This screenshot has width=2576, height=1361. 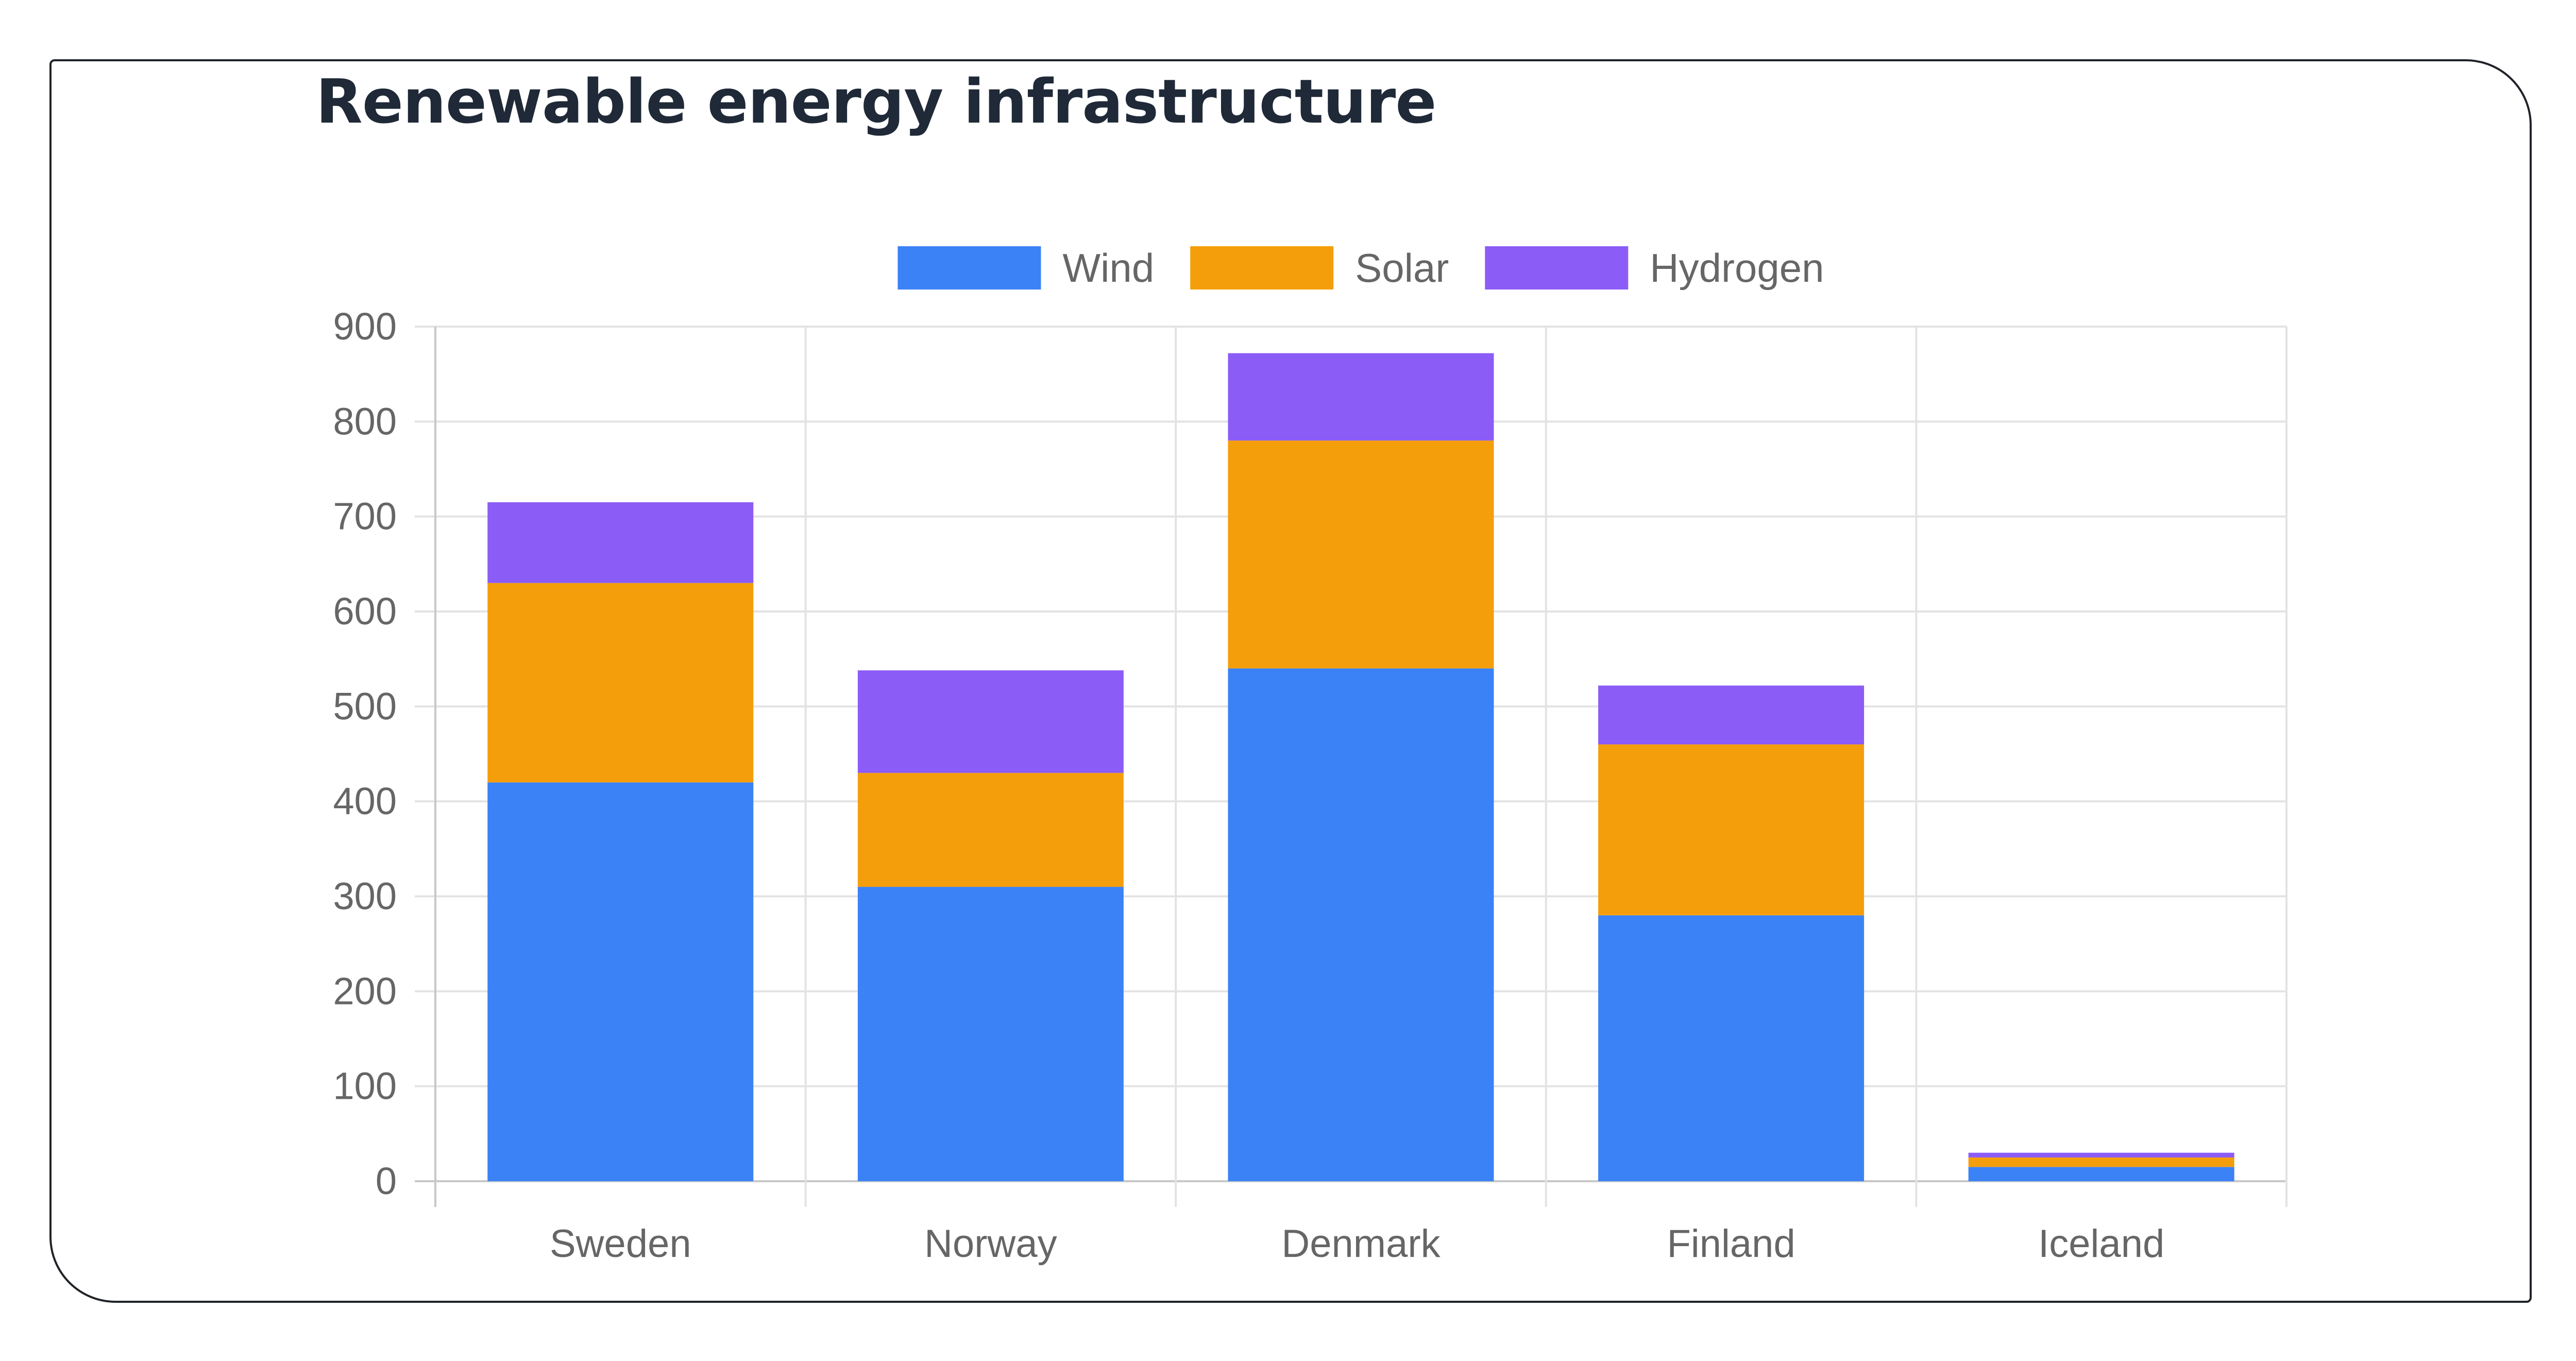 What do you see at coordinates (990, 721) in the screenshot?
I see `bar-hydrogen-norway` at bounding box center [990, 721].